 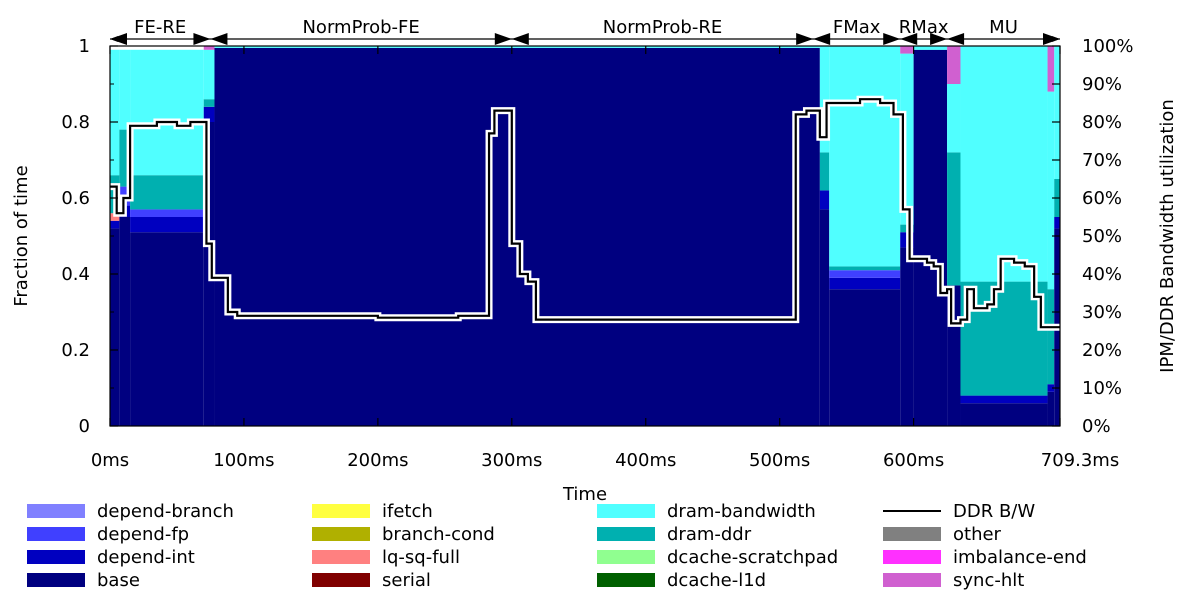 What do you see at coordinates (1102, 312) in the screenshot?
I see `y2-tick-label: 30%` at bounding box center [1102, 312].